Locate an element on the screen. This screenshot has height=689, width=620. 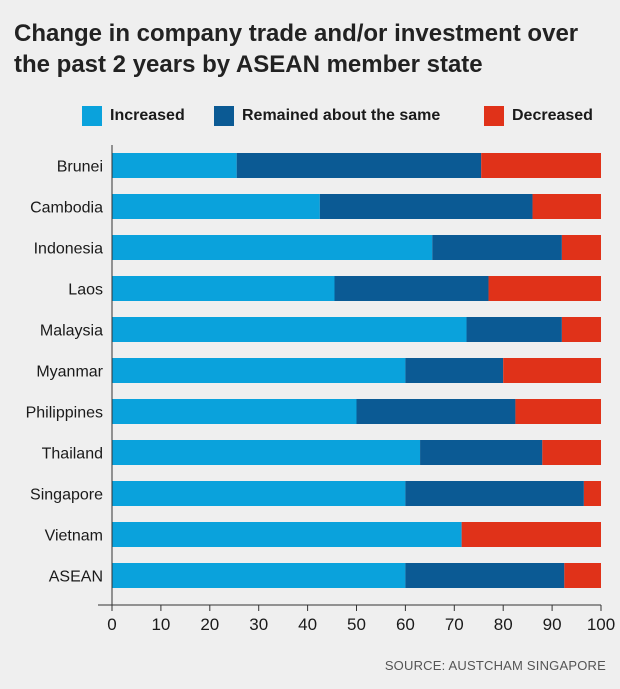
category-label-indonesia: Indonesia is located at coordinates (68, 249).